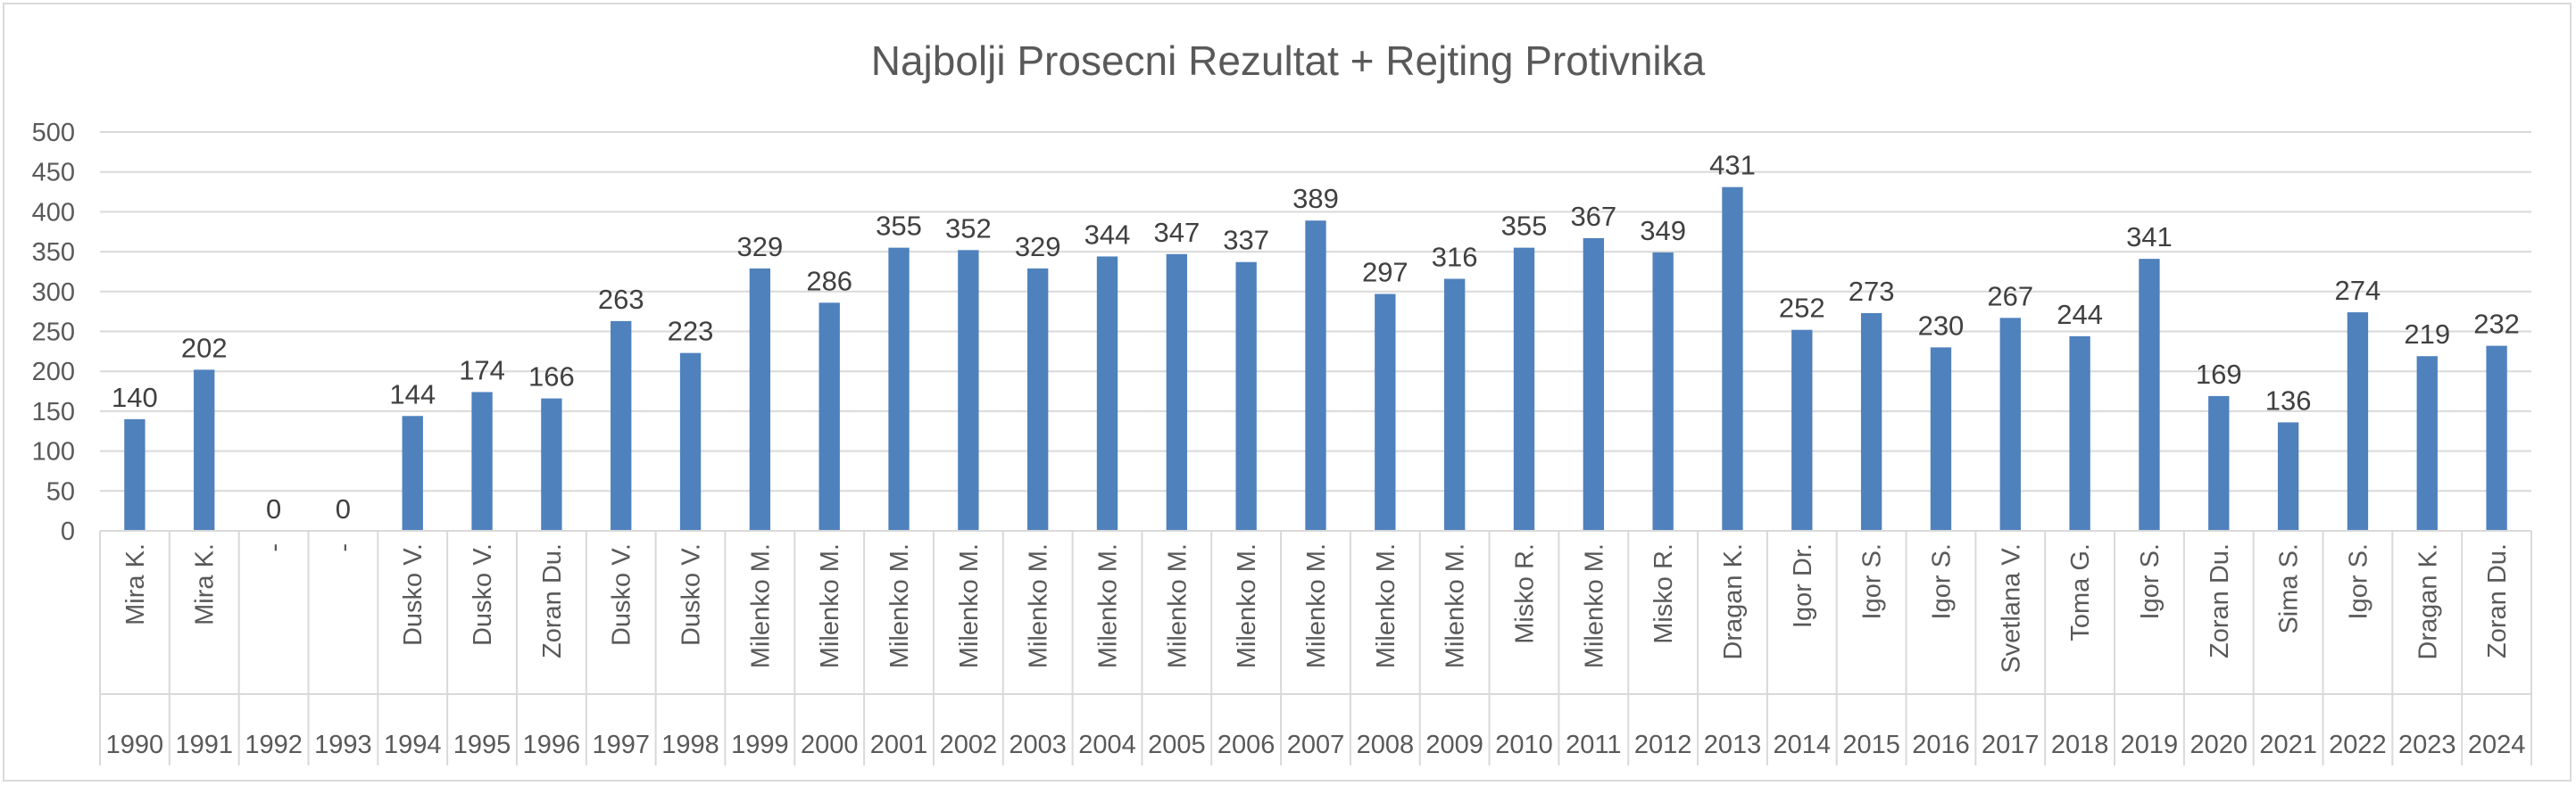 The image size is (2576, 786). What do you see at coordinates (1108, 234) in the screenshot?
I see `data-label: 344` at bounding box center [1108, 234].